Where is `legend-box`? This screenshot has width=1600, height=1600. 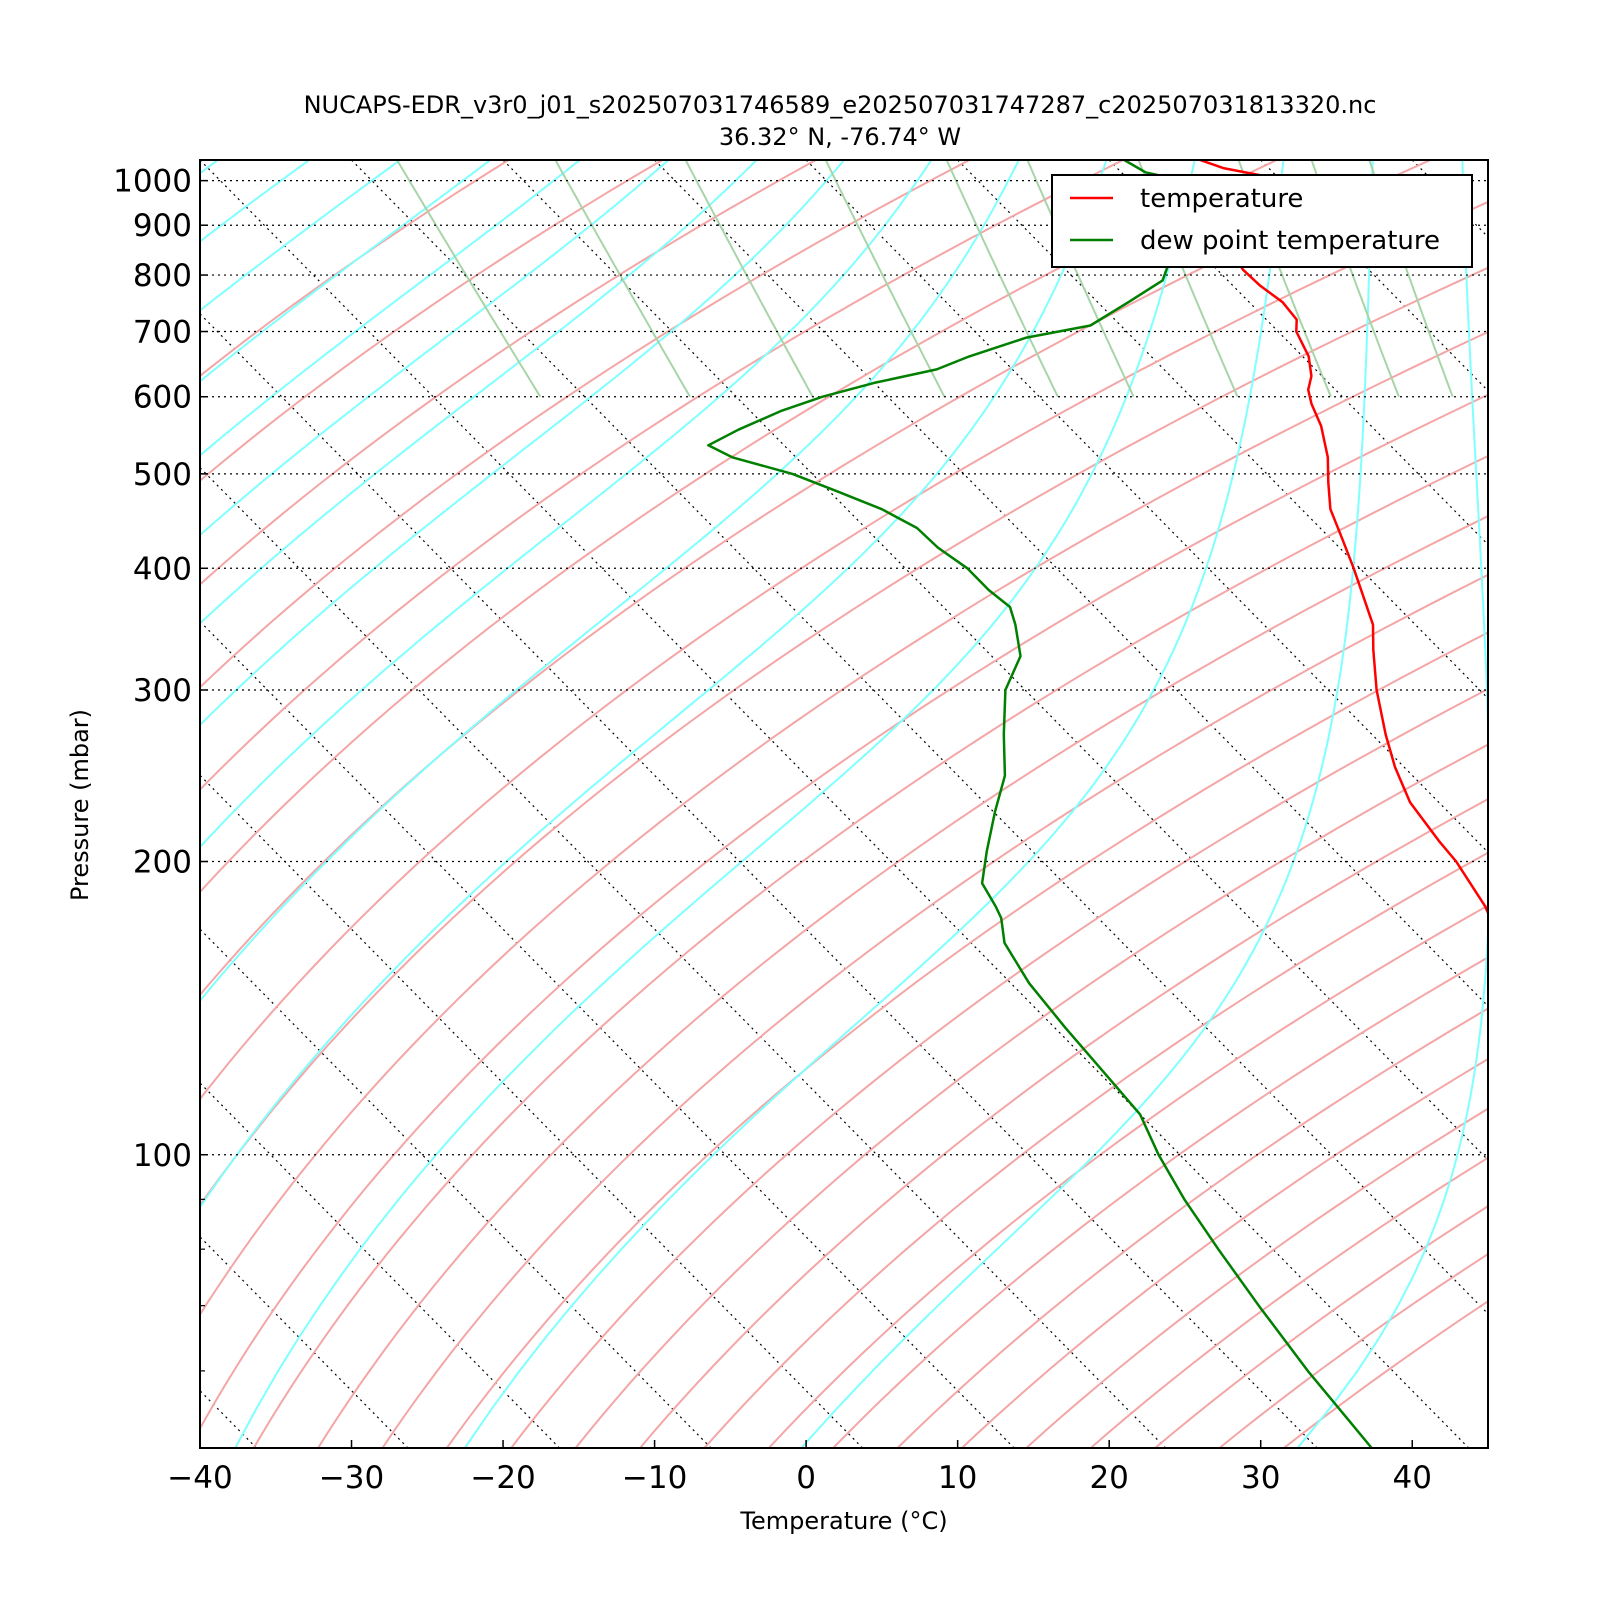 legend-box is located at coordinates (1262, 221).